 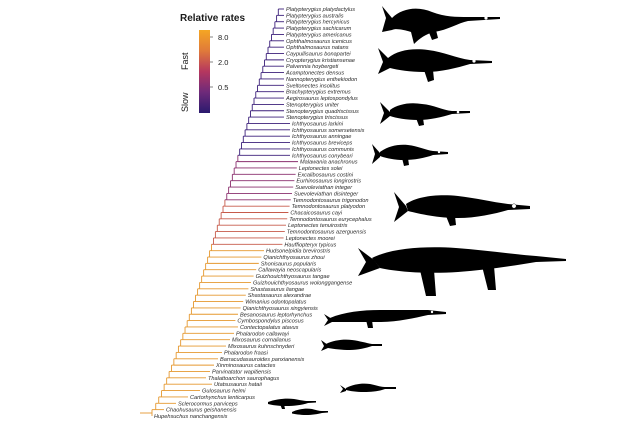 What do you see at coordinates (191, 417) in the screenshot?
I see `taxon-label: Hupehsuchus nanchangensis` at bounding box center [191, 417].